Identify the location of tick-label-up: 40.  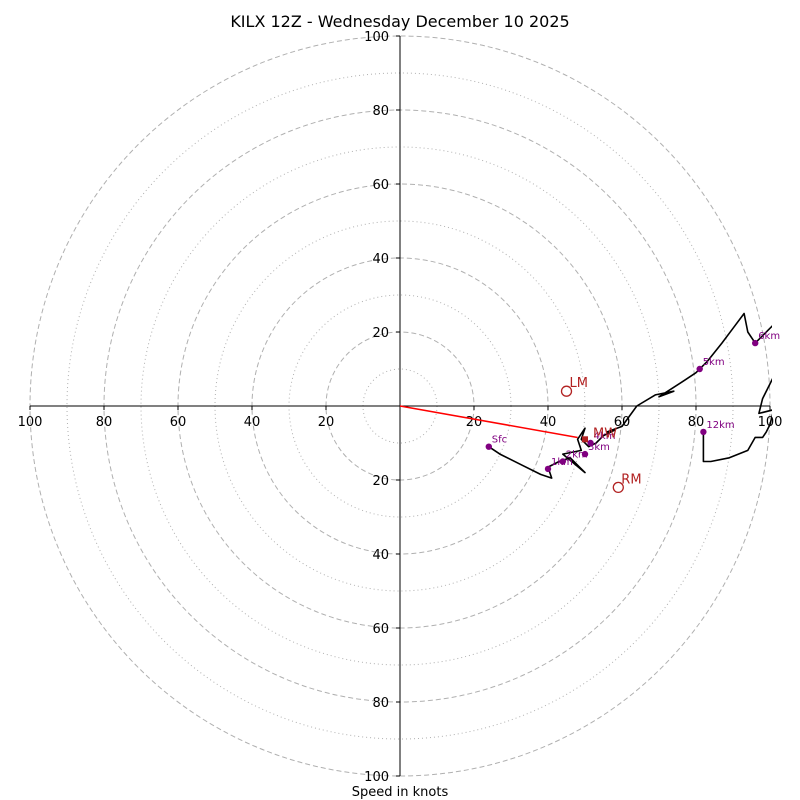
(380, 259).